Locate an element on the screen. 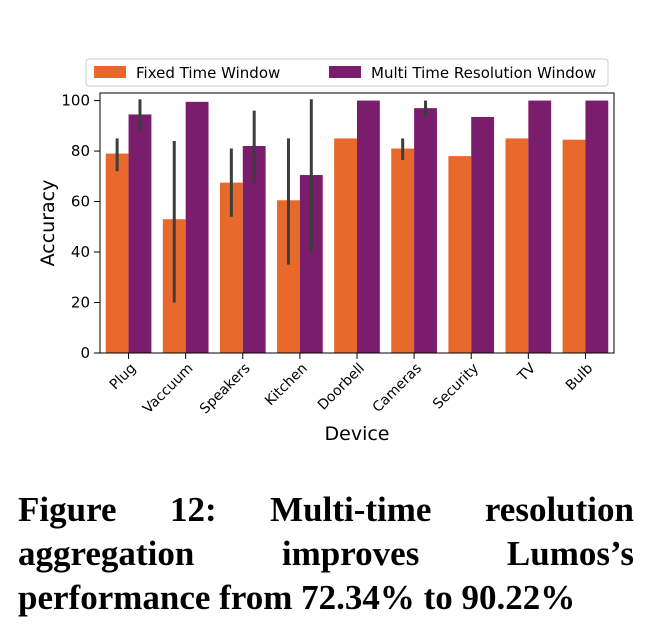 The image size is (654, 632). x-tick-label-tv: TV is located at coordinates (526, 372).